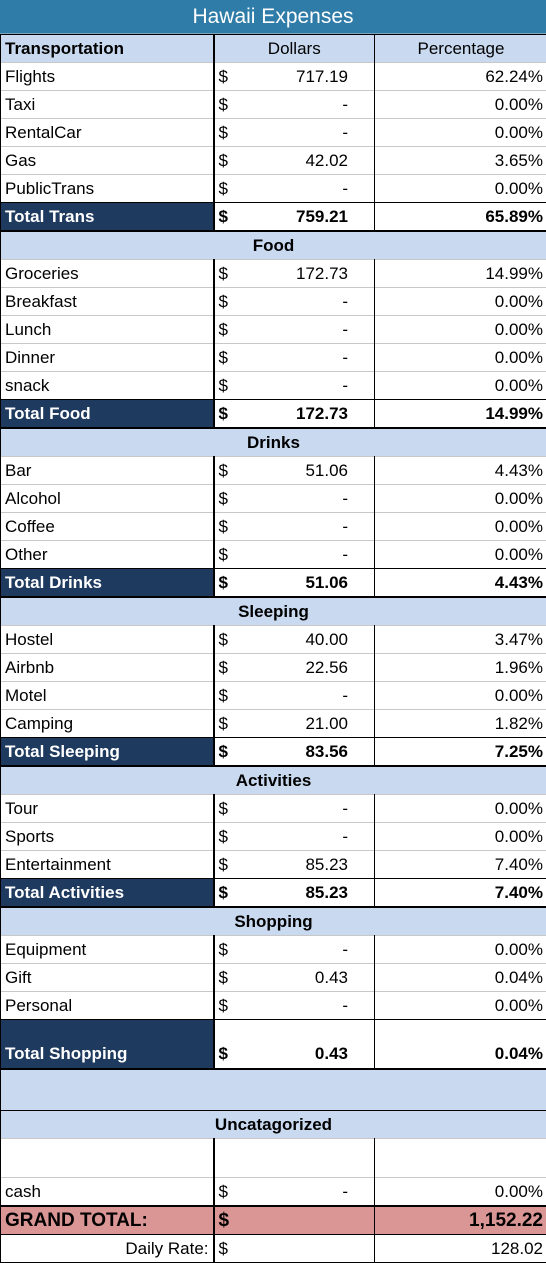 Image resolution: width=546 pixels, height=1263 pixels. I want to click on percentage-cell: 62.24%, so click(460, 77).